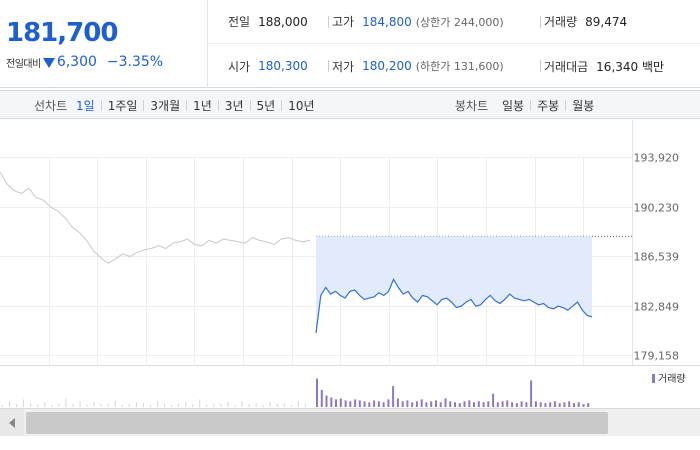  What do you see at coordinates (606, 21) in the screenshot?
I see `volume-value: 89,474` at bounding box center [606, 21].